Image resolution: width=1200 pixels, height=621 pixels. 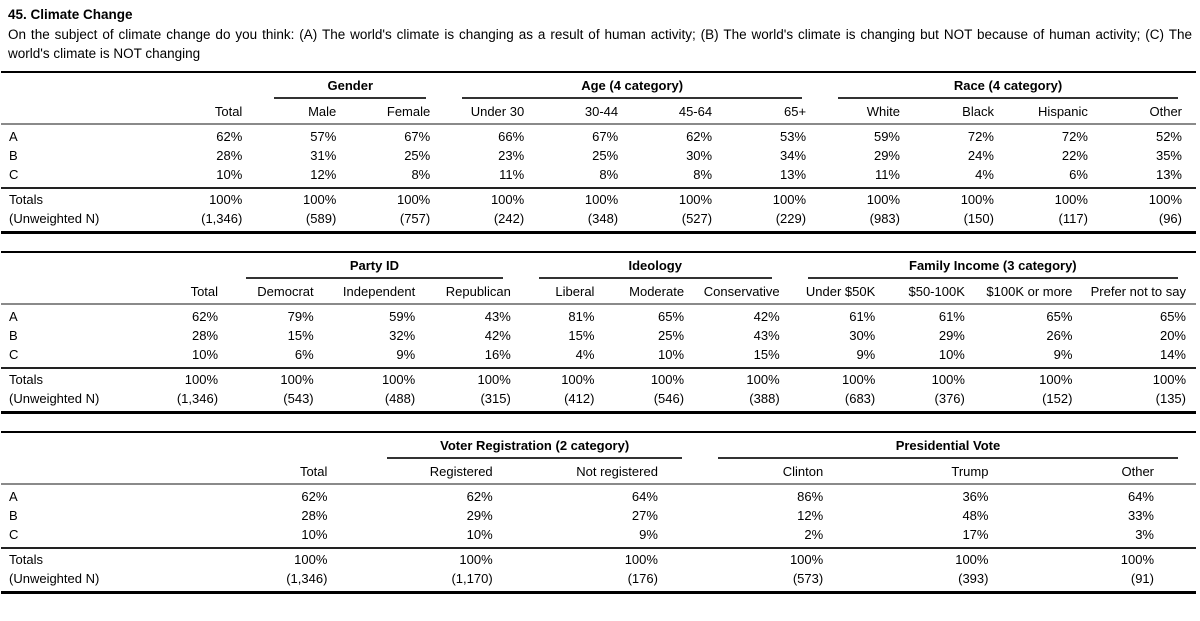 I want to click on cell-value: 28%, so click(x=314, y=515).